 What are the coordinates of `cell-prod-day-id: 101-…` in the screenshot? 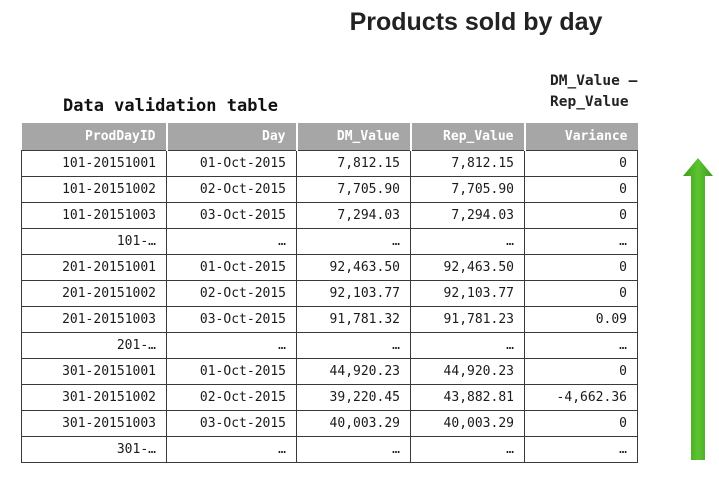 It's located at (94, 241).